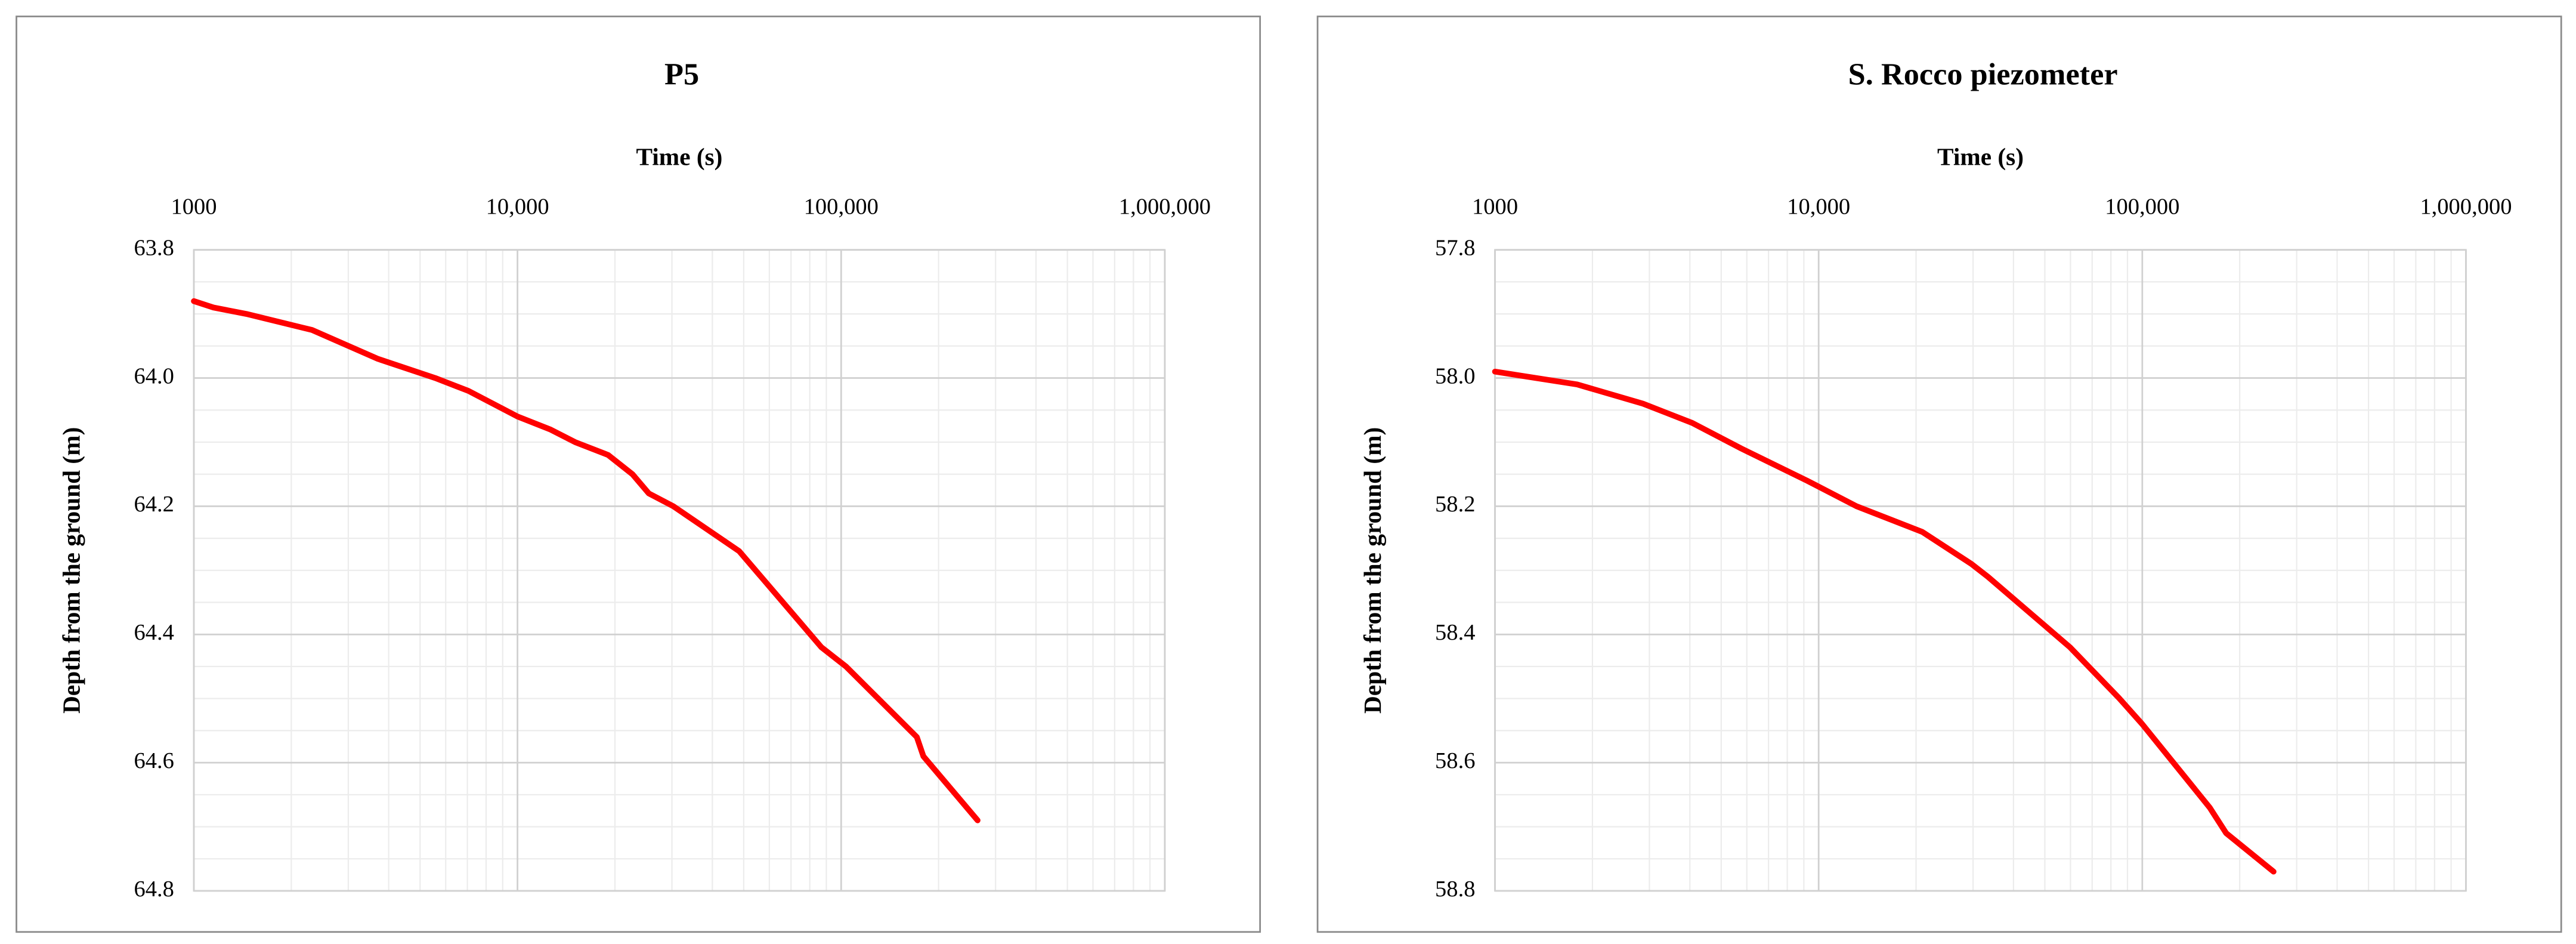 The image size is (2576, 944). What do you see at coordinates (154, 504) in the screenshot?
I see `y-tick-label: 64.2` at bounding box center [154, 504].